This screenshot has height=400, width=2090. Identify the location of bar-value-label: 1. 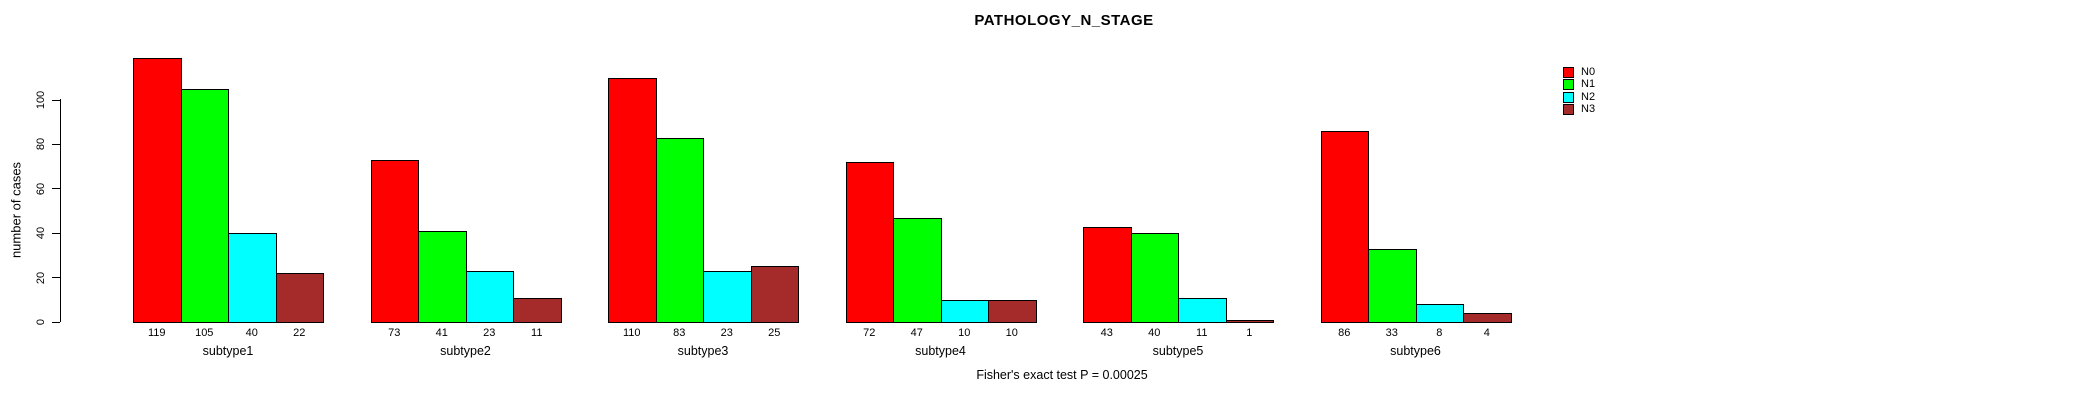
(1249, 333).